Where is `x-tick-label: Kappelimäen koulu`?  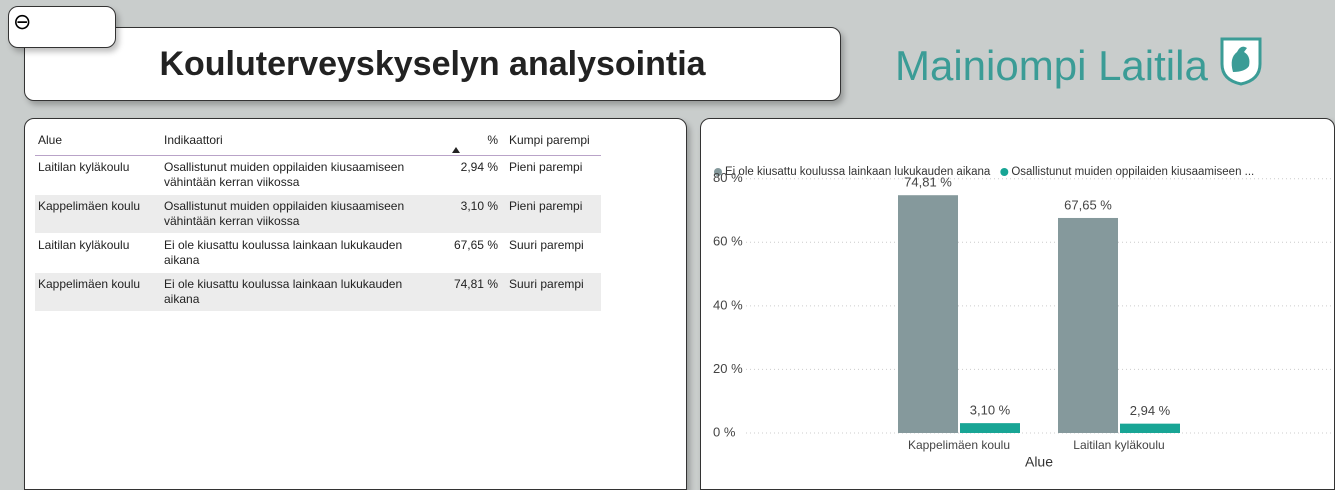
x-tick-label: Kappelimäen koulu is located at coordinates (959, 445).